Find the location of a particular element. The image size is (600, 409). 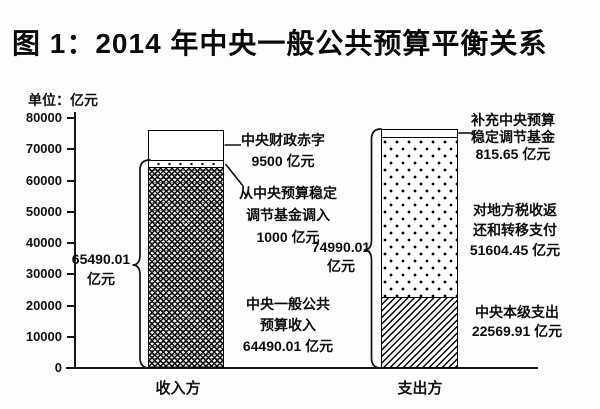

y-tick-label: 30000 is located at coordinates (43, 274).